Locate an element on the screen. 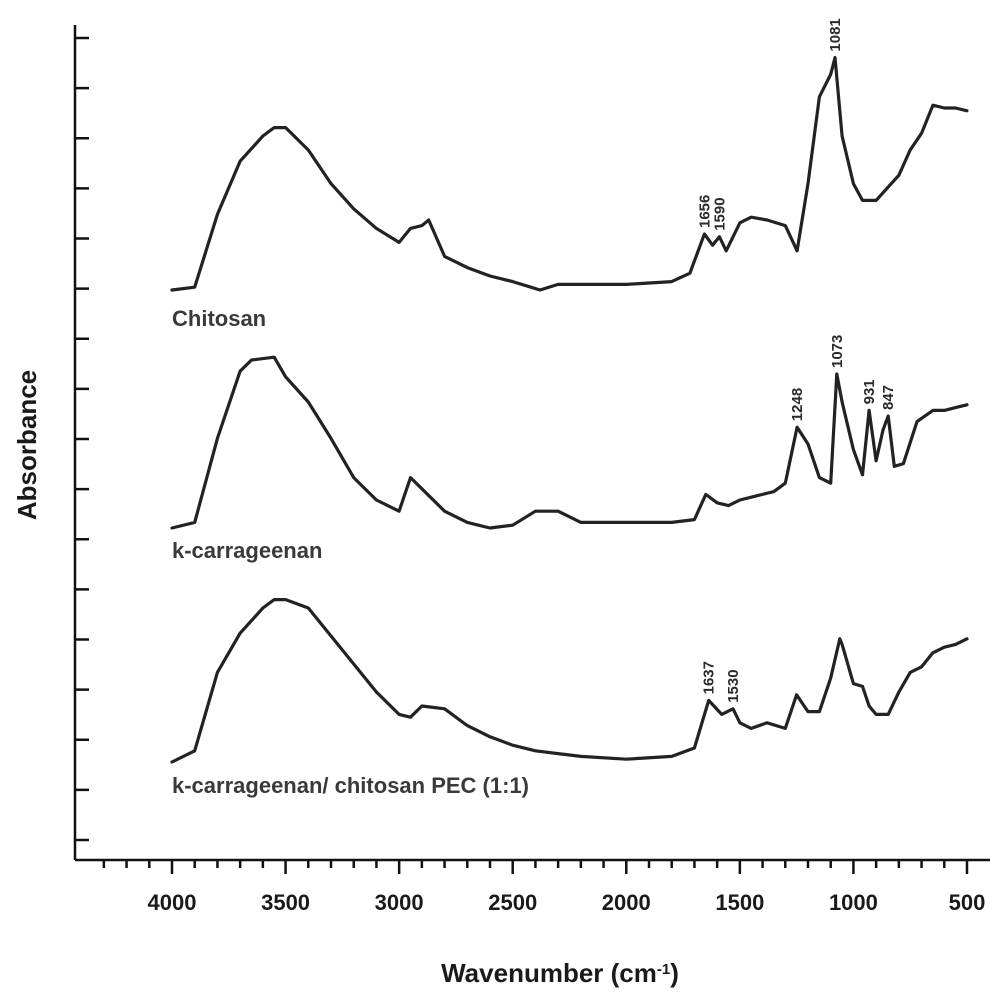  x-tick-label: 1500 is located at coordinates (739, 902).